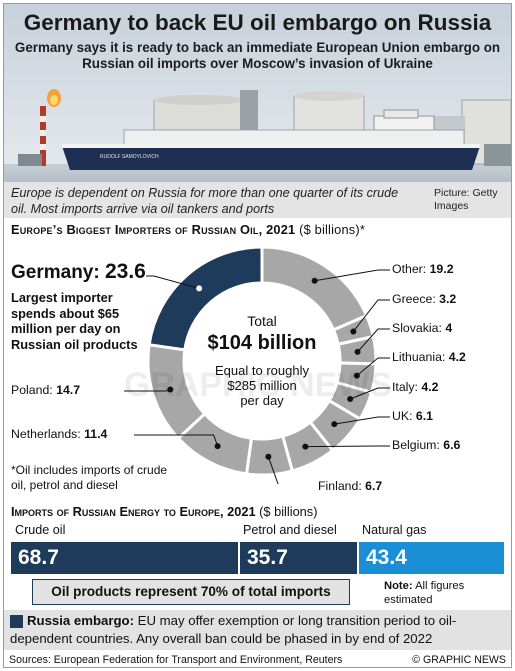 The image size is (515, 671). What do you see at coordinates (55, 272) in the screenshot?
I see `germany-name: Germany:` at bounding box center [55, 272].